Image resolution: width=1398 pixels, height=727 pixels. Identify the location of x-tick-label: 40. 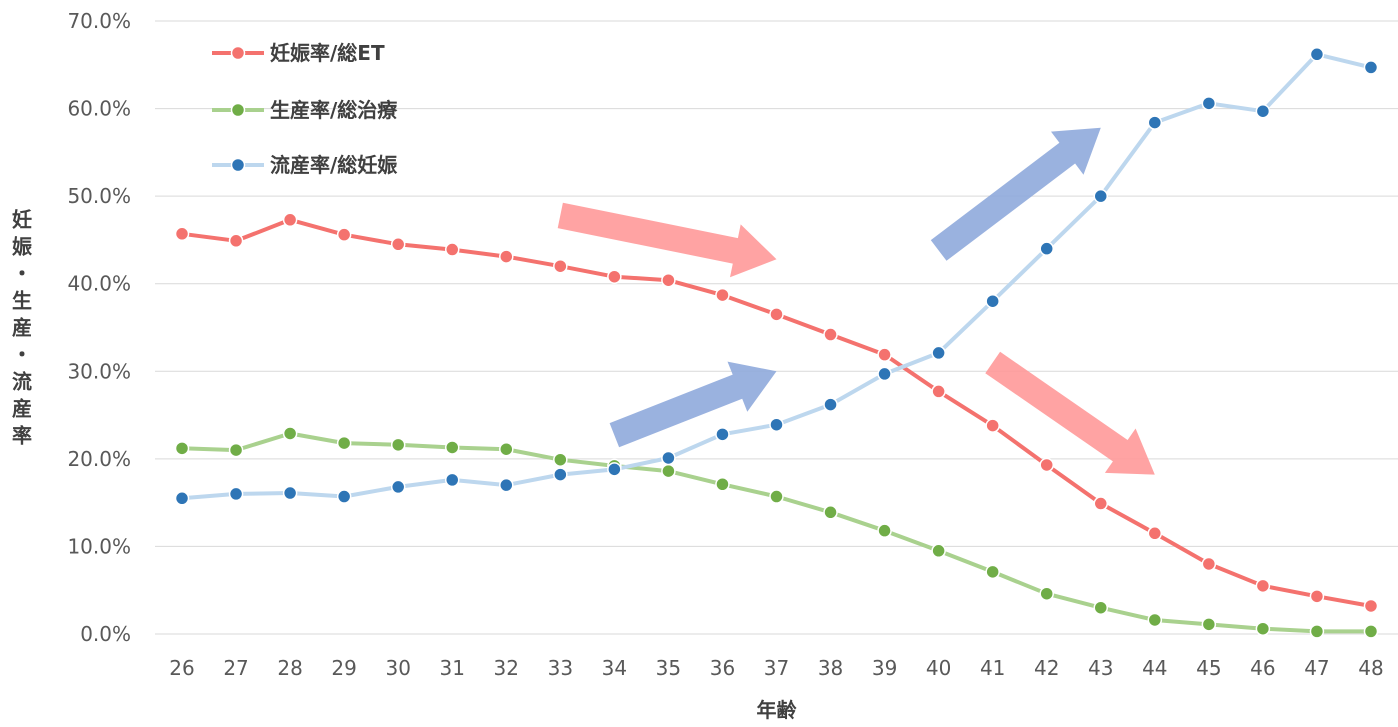
(938, 668).